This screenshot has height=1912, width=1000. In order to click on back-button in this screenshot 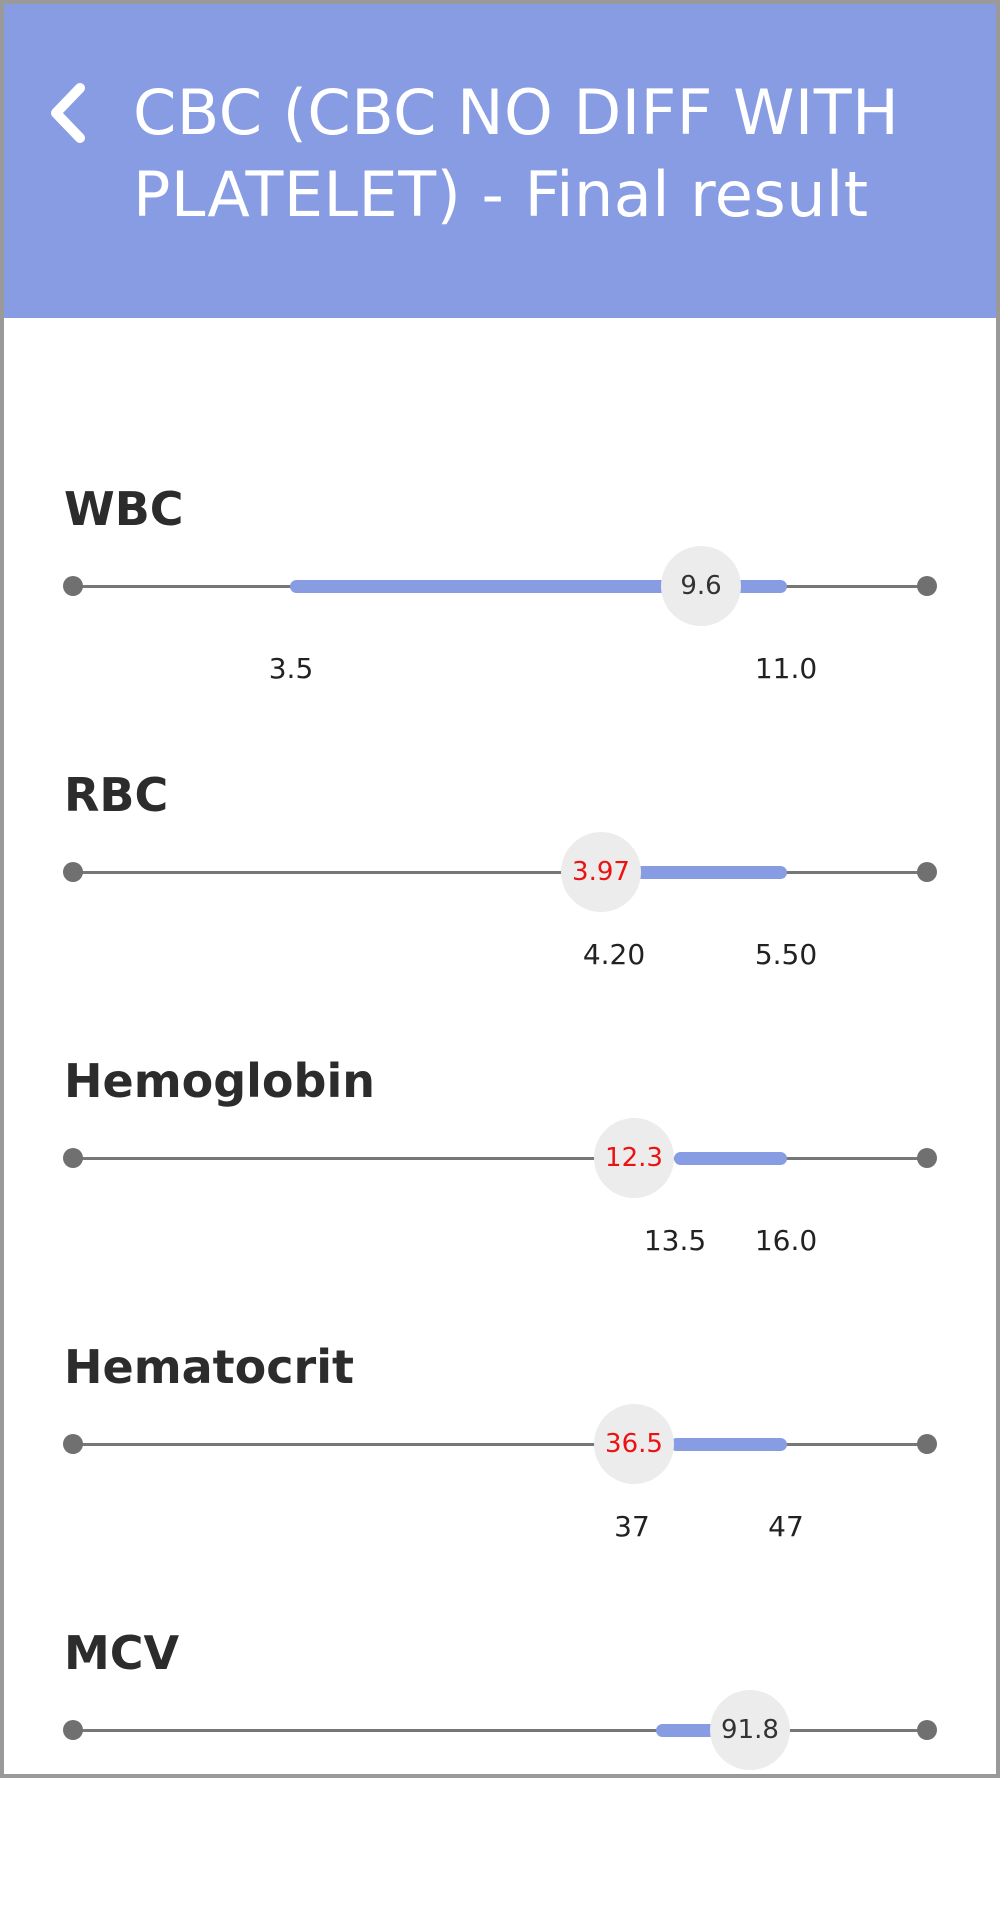, I will do `click(74, 113)`.